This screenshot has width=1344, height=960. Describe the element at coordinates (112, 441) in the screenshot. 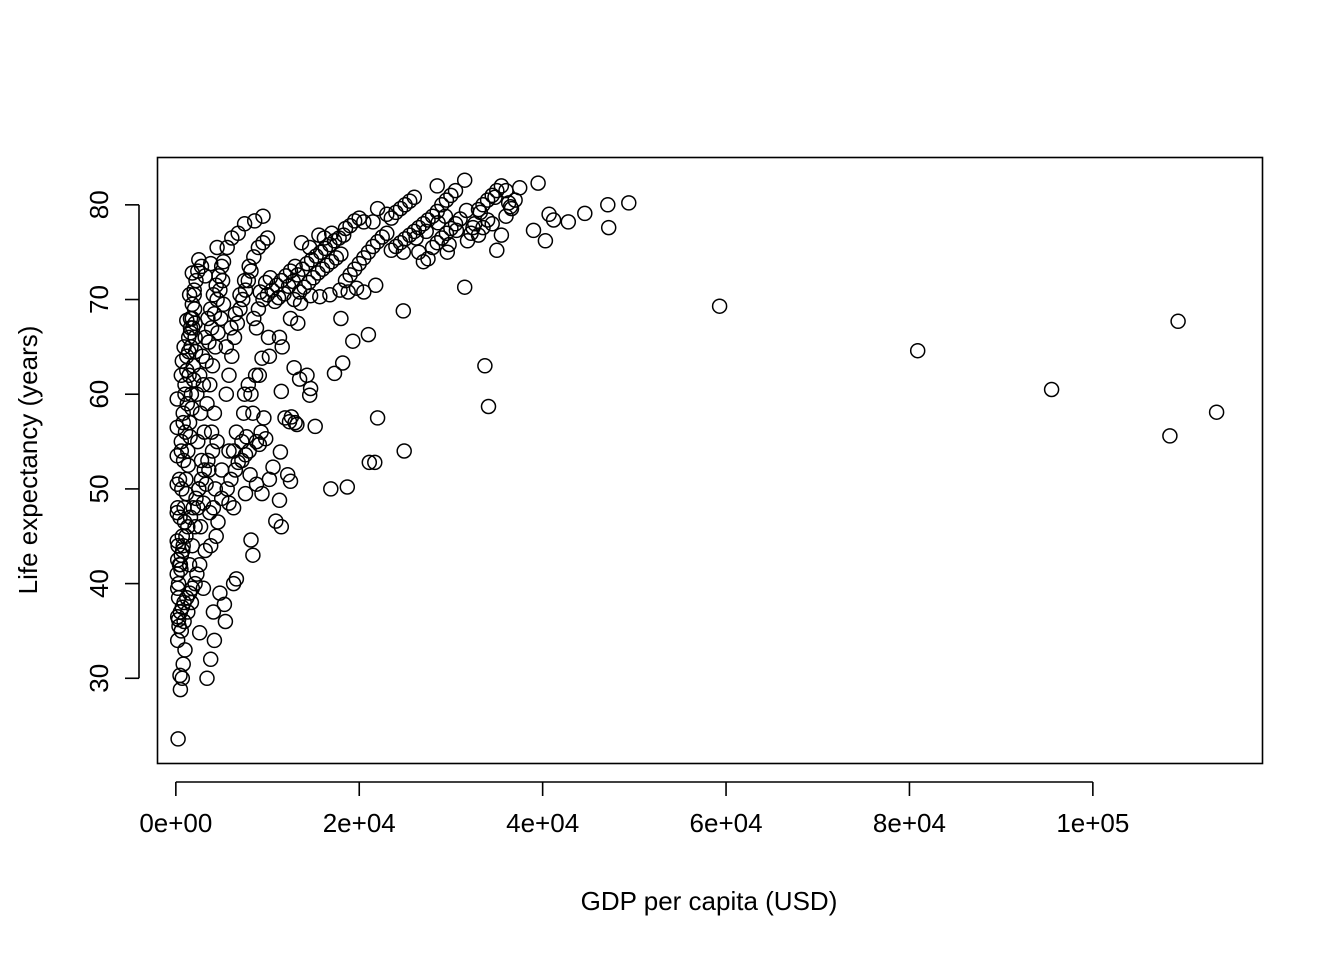

I see `y-axis: 30 40 50 60 70 80` at that location.